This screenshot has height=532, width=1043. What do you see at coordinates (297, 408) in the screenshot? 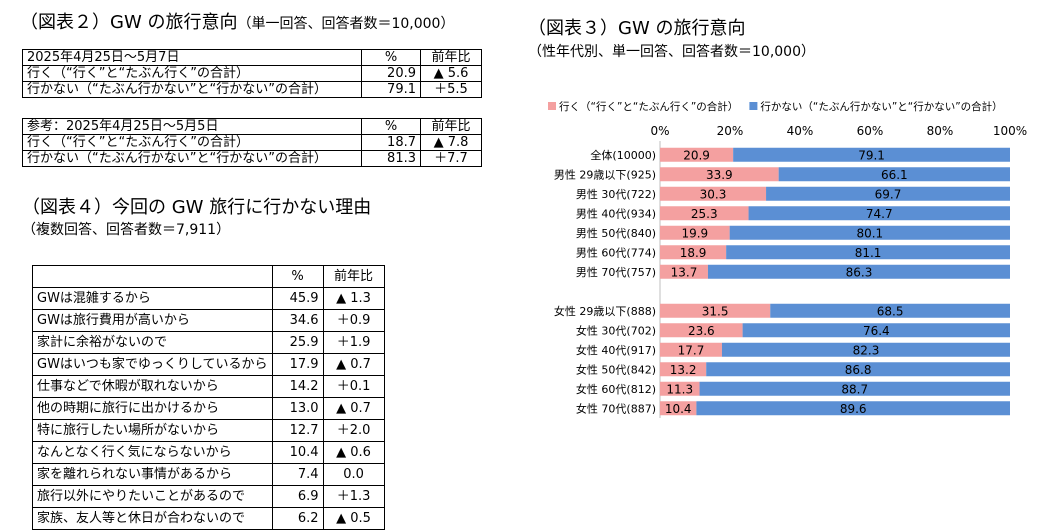
I see `table-cell-percent: 13.0` at bounding box center [297, 408].